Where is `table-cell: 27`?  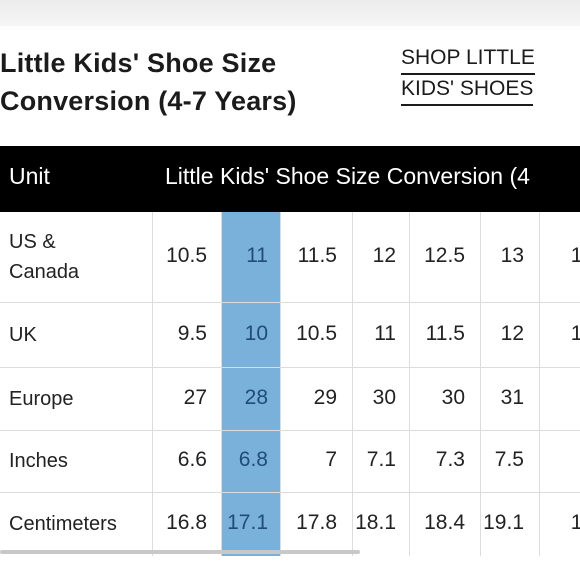 table-cell: 27 is located at coordinates (195, 397).